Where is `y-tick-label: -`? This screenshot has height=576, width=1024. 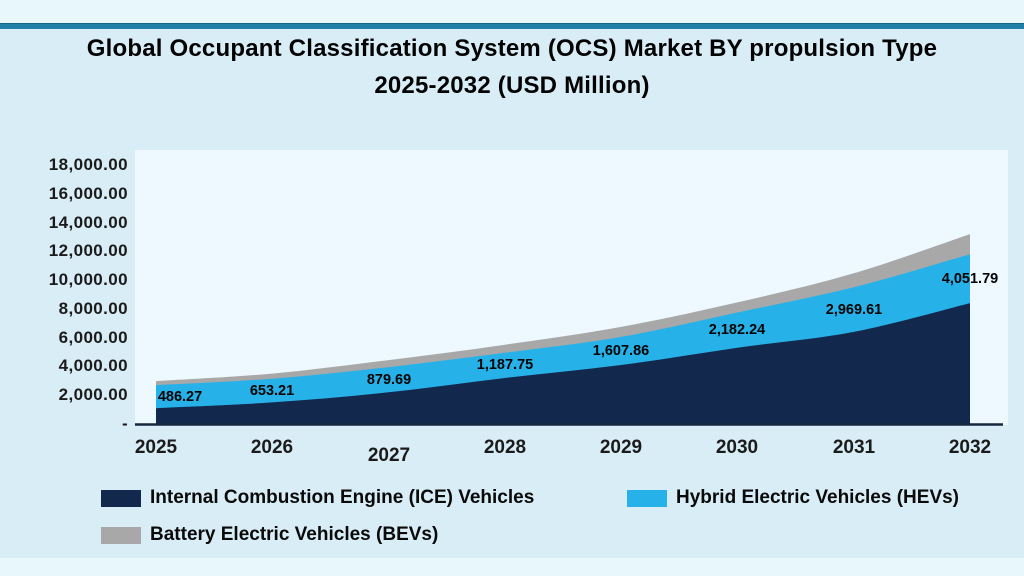 y-tick-label: - is located at coordinates (124, 423).